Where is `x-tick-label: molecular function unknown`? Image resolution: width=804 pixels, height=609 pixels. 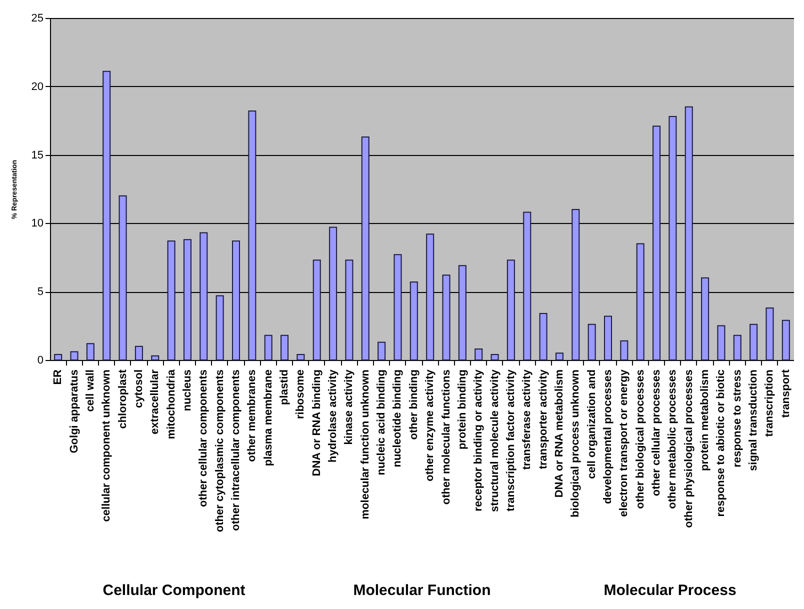
x-tick-label: molecular function unknown is located at coordinates (365, 444).